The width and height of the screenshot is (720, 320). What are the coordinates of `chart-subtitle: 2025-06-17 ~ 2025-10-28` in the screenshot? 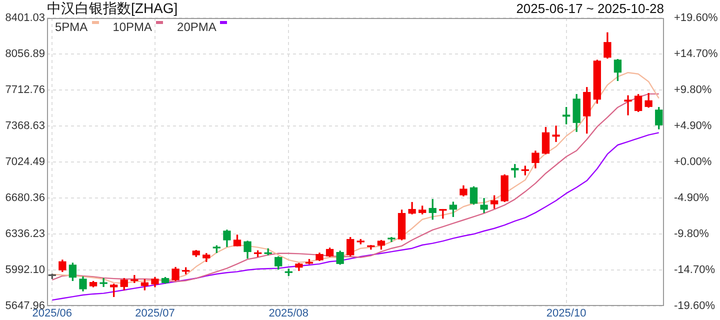 It's located at (590, 8).